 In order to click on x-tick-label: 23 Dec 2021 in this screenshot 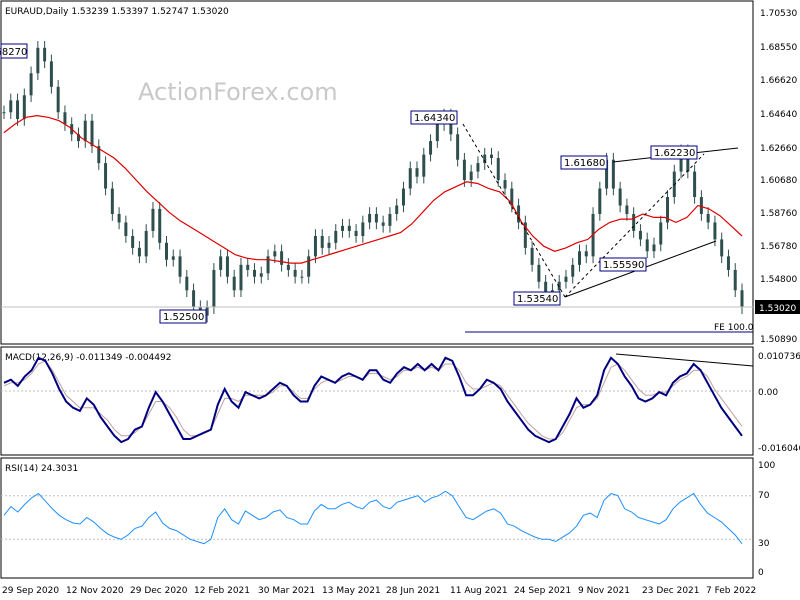, I will do `click(671, 591)`.